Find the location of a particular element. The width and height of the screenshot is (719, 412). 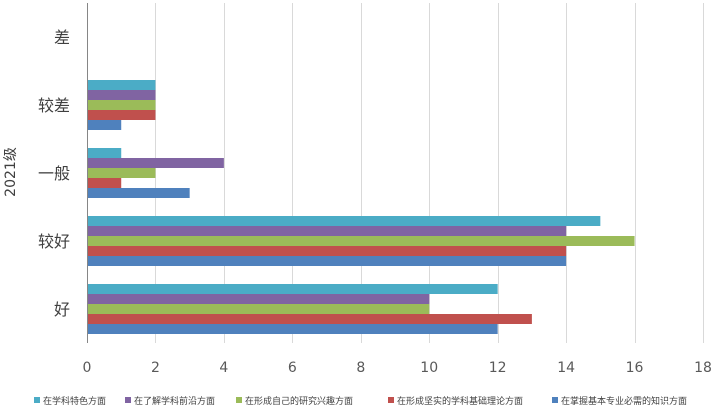

x-tick-labels: 0 2 4 6 8 10 12 14 16 18 is located at coordinates (397, 368).